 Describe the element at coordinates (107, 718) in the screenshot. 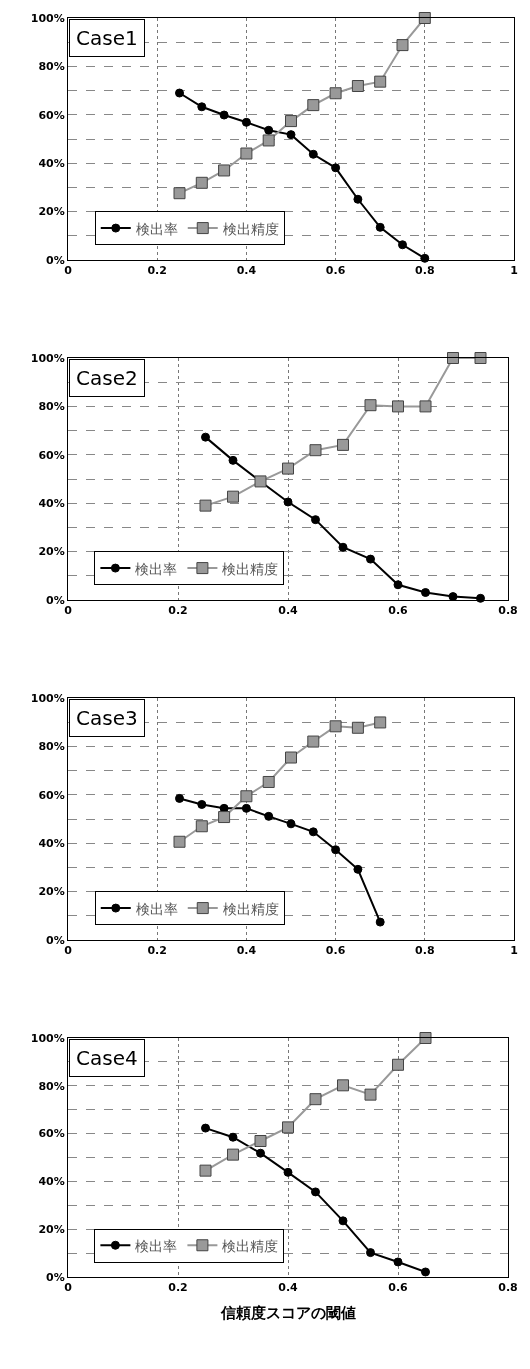

I see `text: Case3` at that location.